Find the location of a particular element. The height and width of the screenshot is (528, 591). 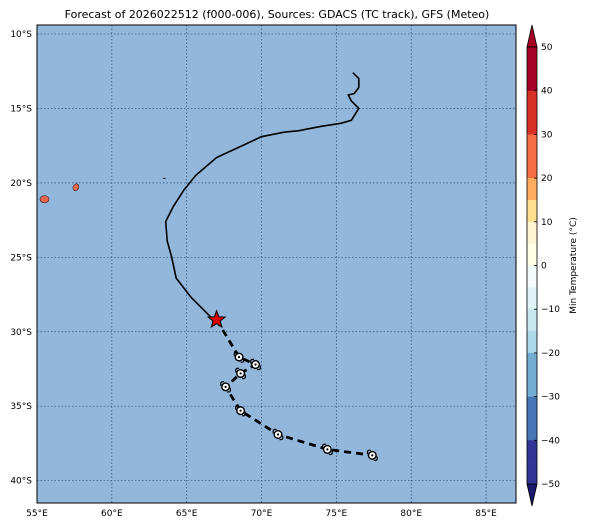

colorbar-tick-label: −50 is located at coordinates (550, 485).